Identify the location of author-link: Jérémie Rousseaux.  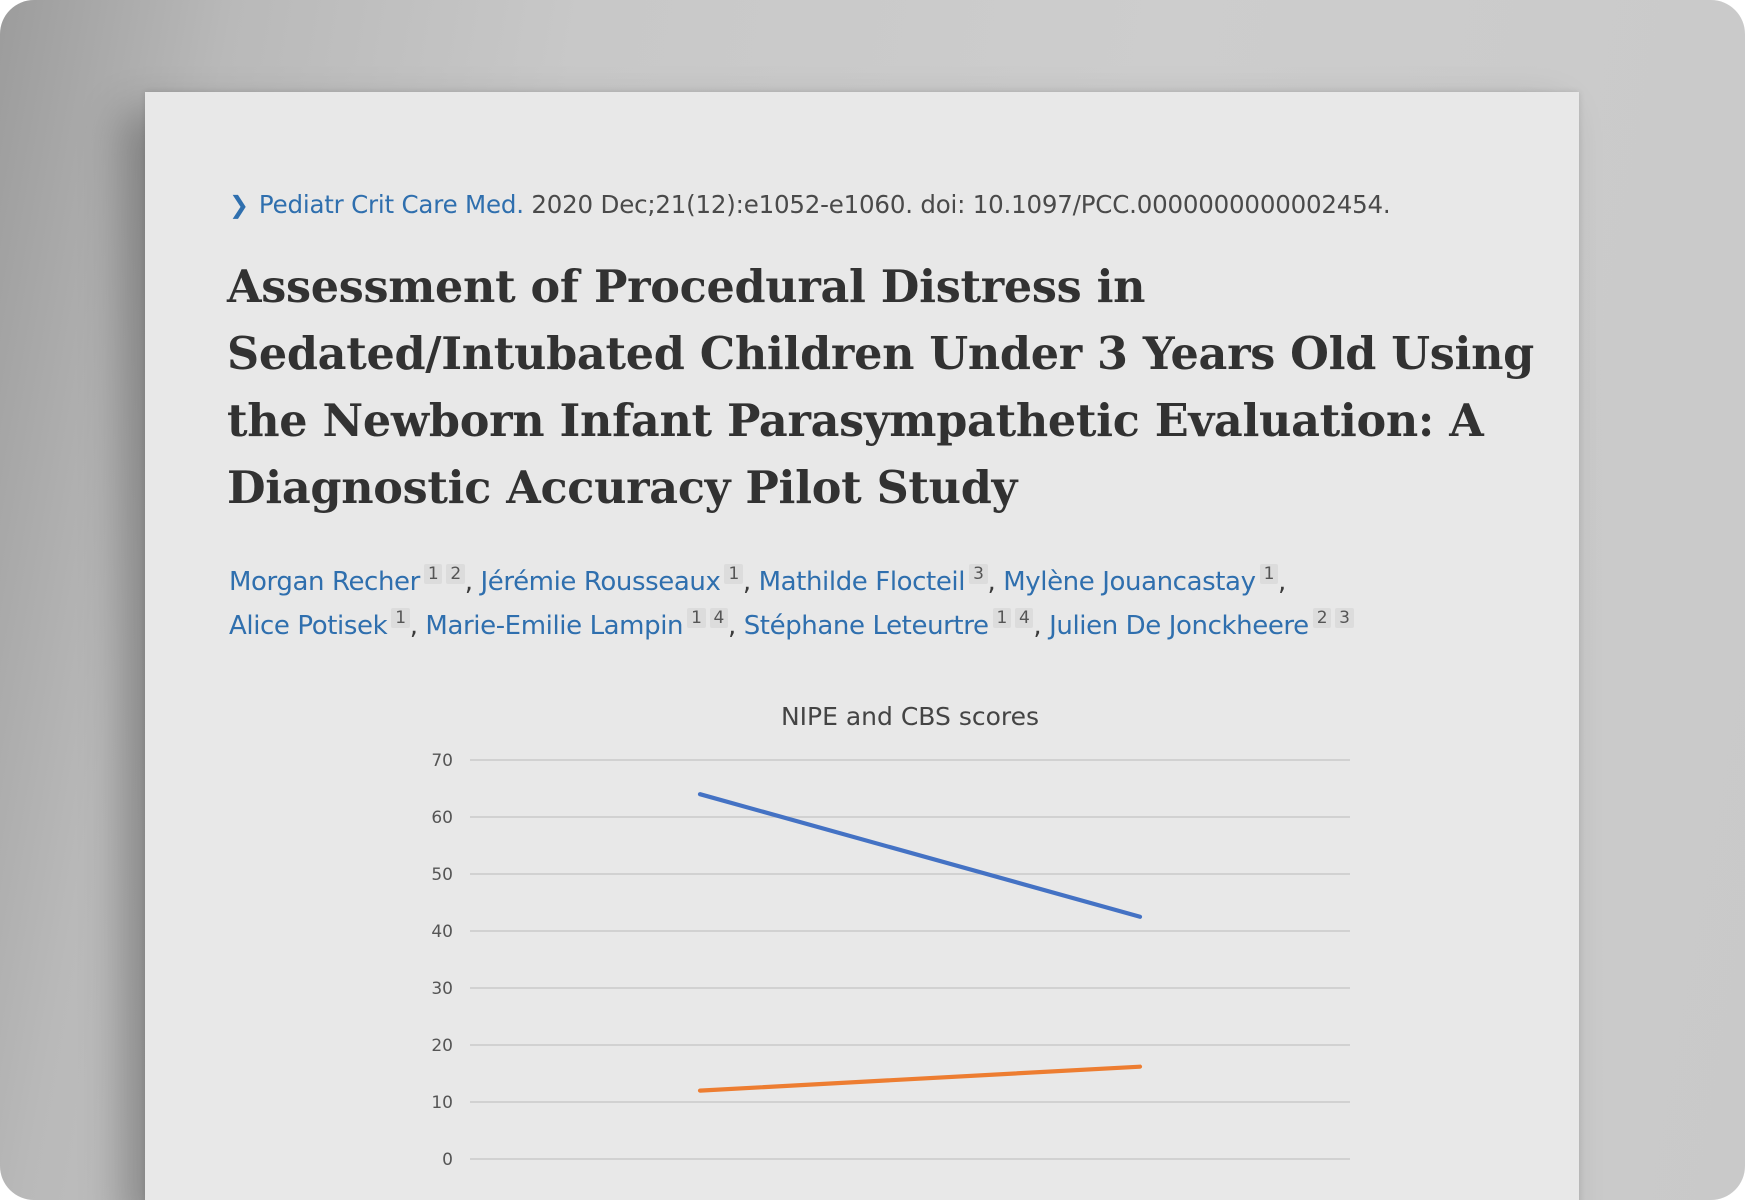
(600, 582).